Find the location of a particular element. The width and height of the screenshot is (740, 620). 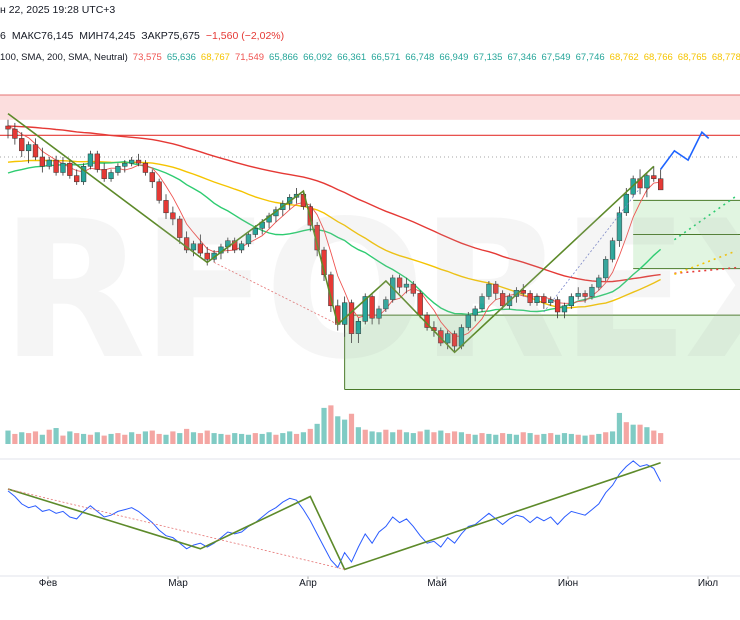

indicator-value: 68,778 is located at coordinates (725, 57).